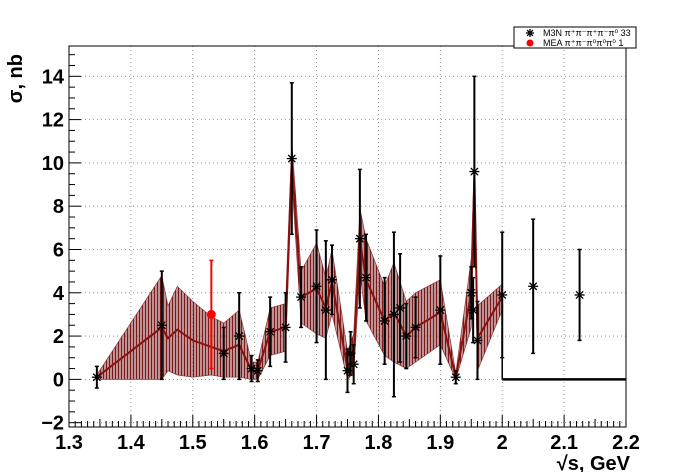 The height and width of the screenshot is (472, 696). Describe the element at coordinates (52, 424) in the screenshot. I see `y-tick-label: −2` at that location.